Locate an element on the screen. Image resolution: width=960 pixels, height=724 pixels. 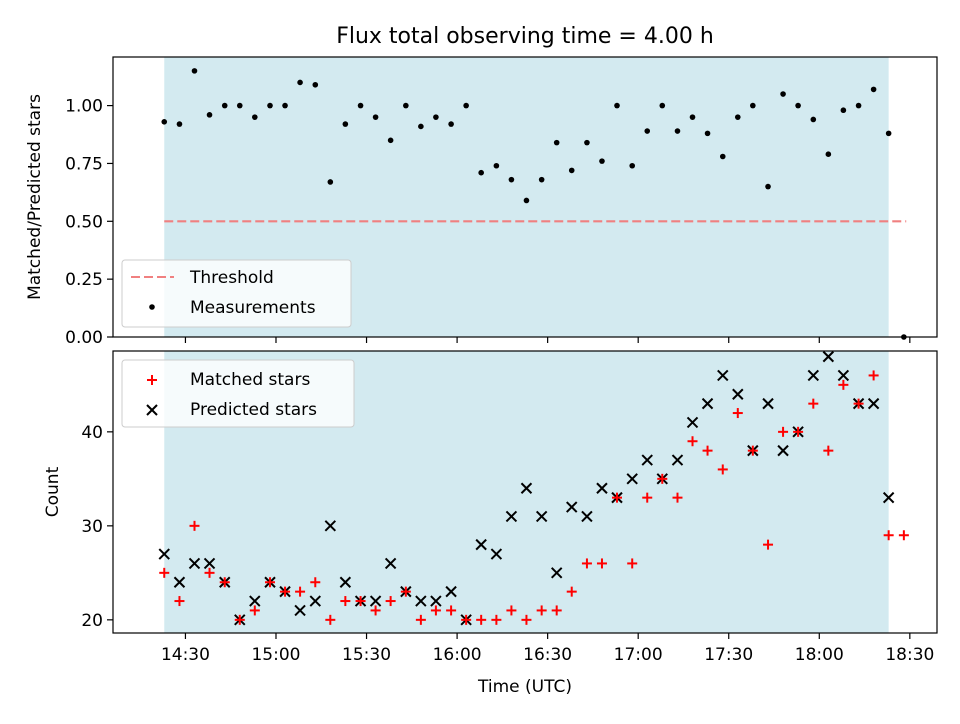
x-tick-label: 18:00 is located at coordinates (819, 655).